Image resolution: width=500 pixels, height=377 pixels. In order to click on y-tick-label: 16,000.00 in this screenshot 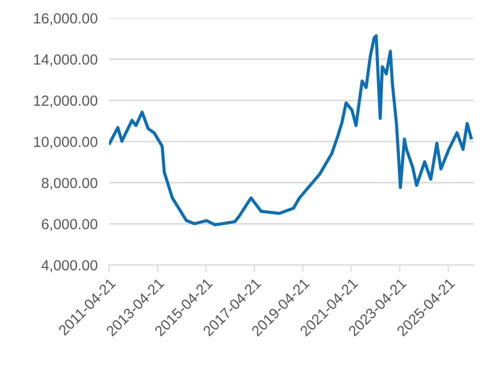, I will do `click(66, 19)`.